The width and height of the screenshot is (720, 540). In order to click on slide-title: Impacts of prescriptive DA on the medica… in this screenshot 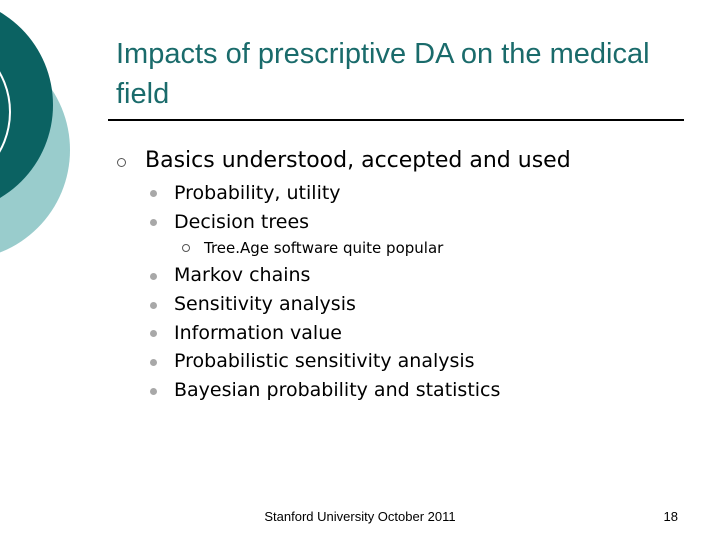, I will do `click(383, 74)`.